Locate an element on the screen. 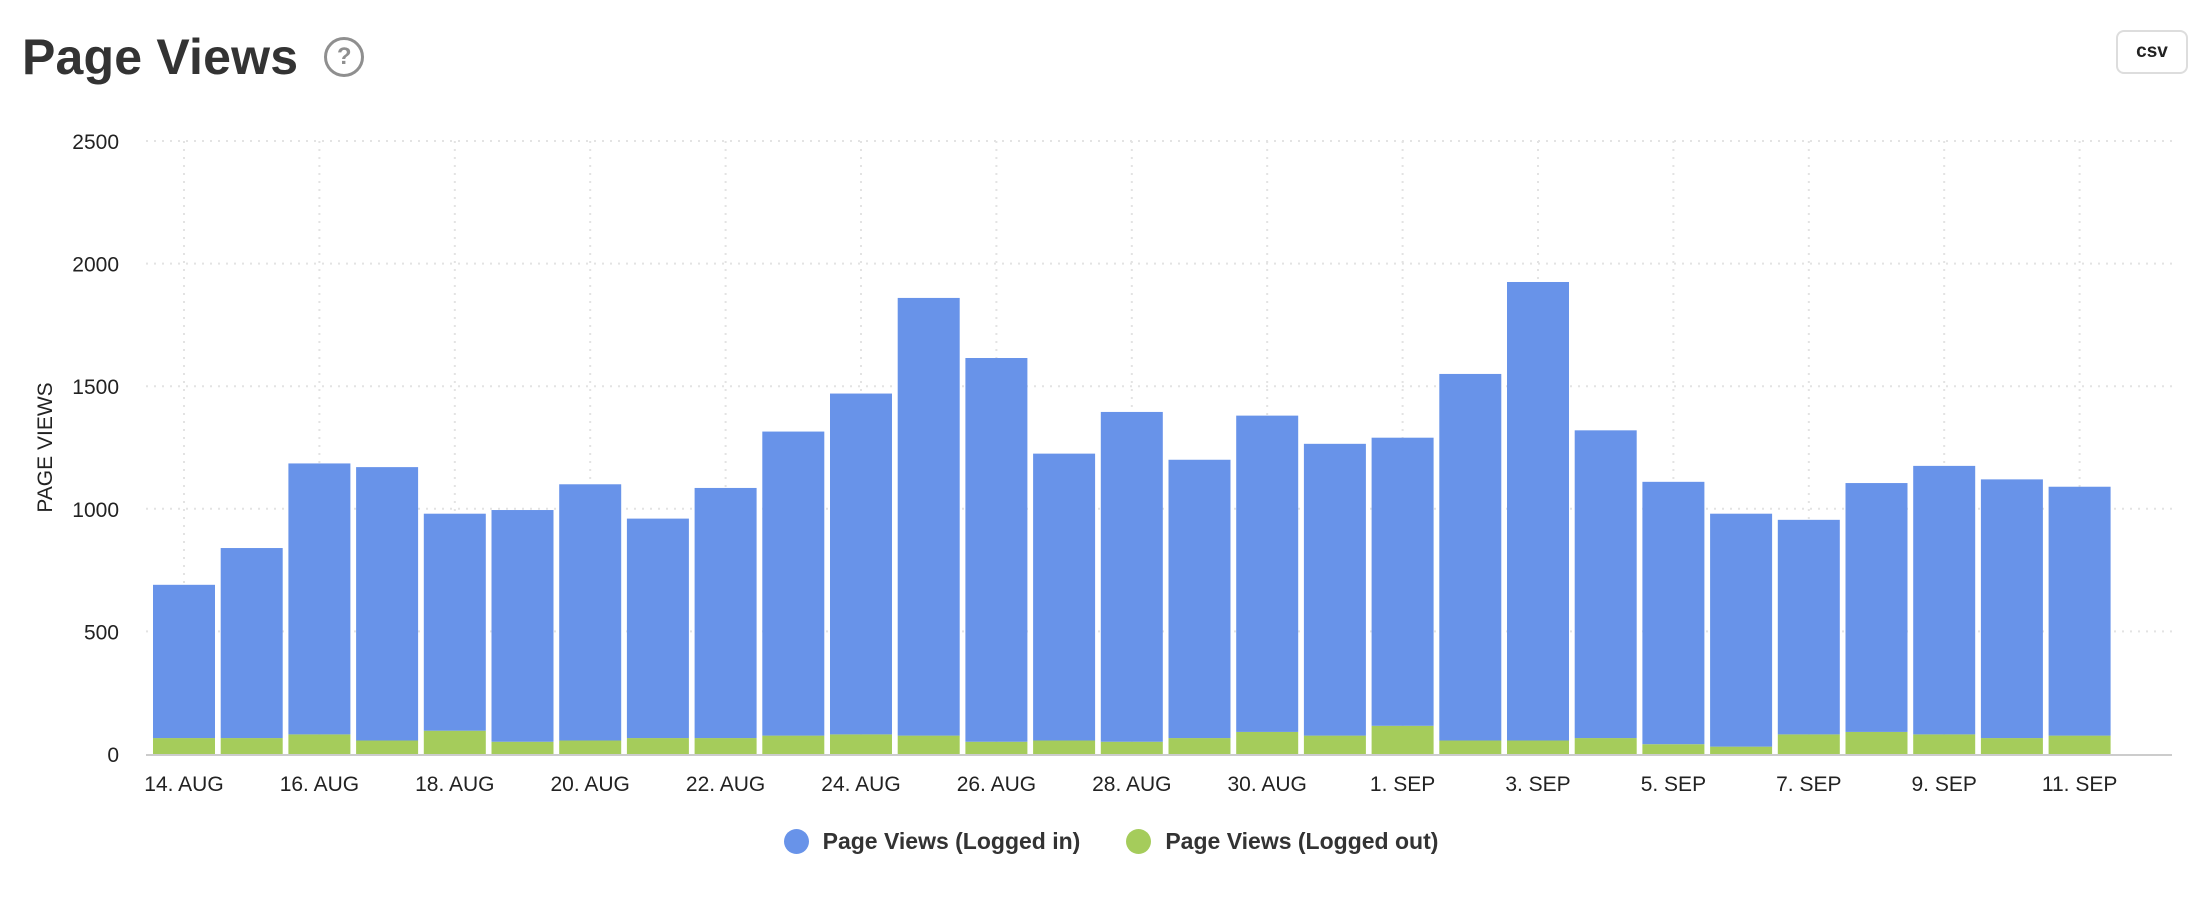  x-tick-label: 3. SEP is located at coordinates (1537, 784).